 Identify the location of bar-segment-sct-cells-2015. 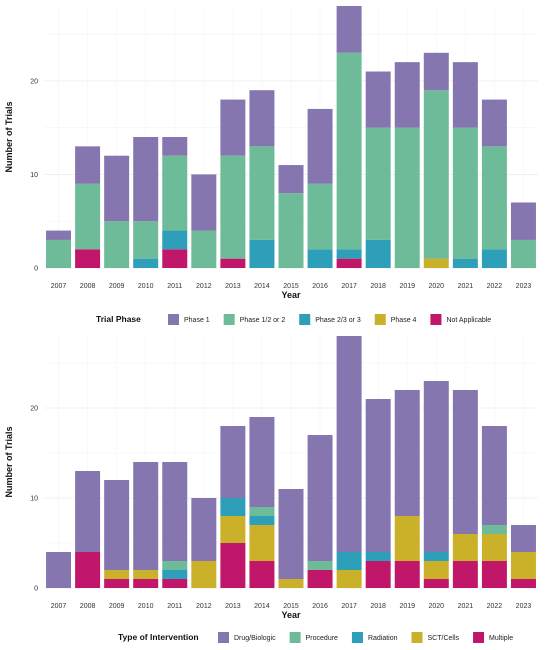
(291, 583).